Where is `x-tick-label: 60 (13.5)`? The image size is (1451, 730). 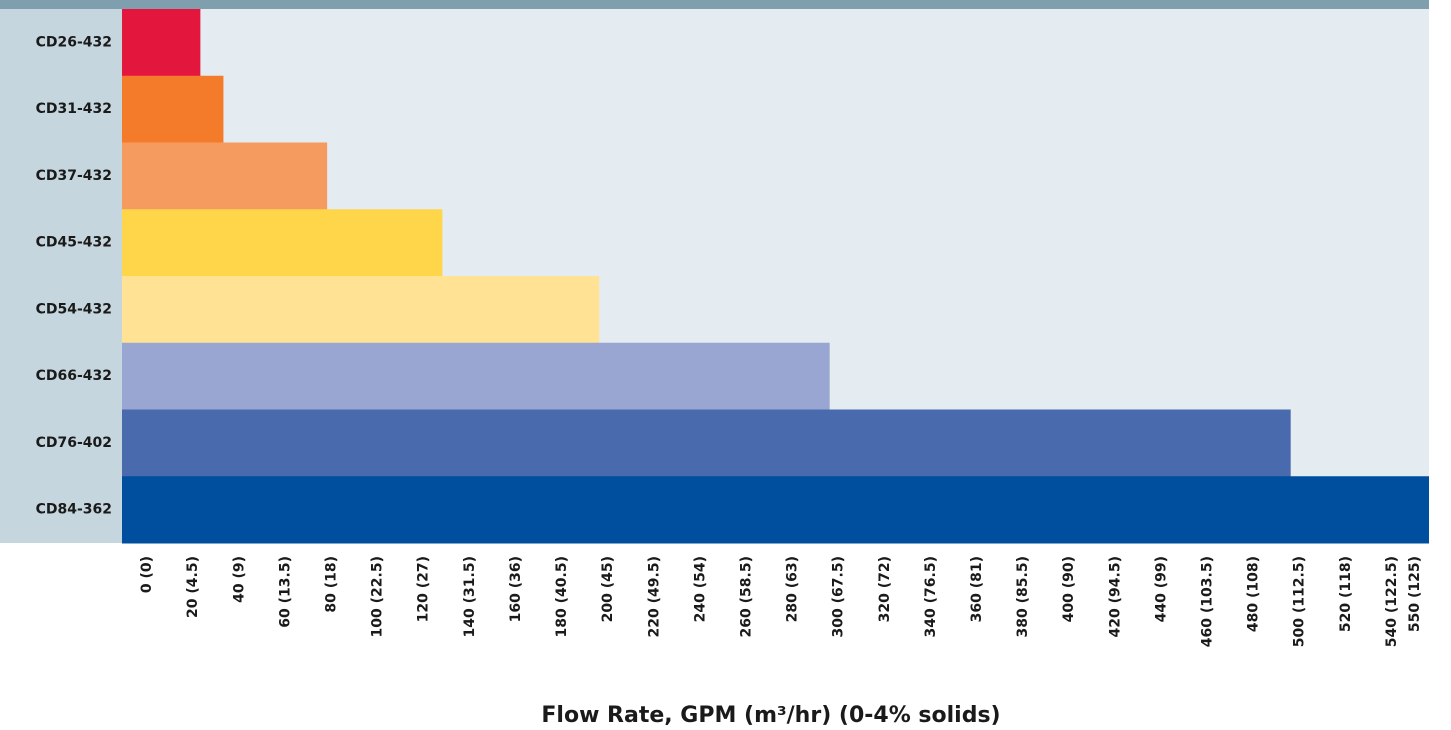
x-tick-label: 60 (13.5) is located at coordinates (285, 592).